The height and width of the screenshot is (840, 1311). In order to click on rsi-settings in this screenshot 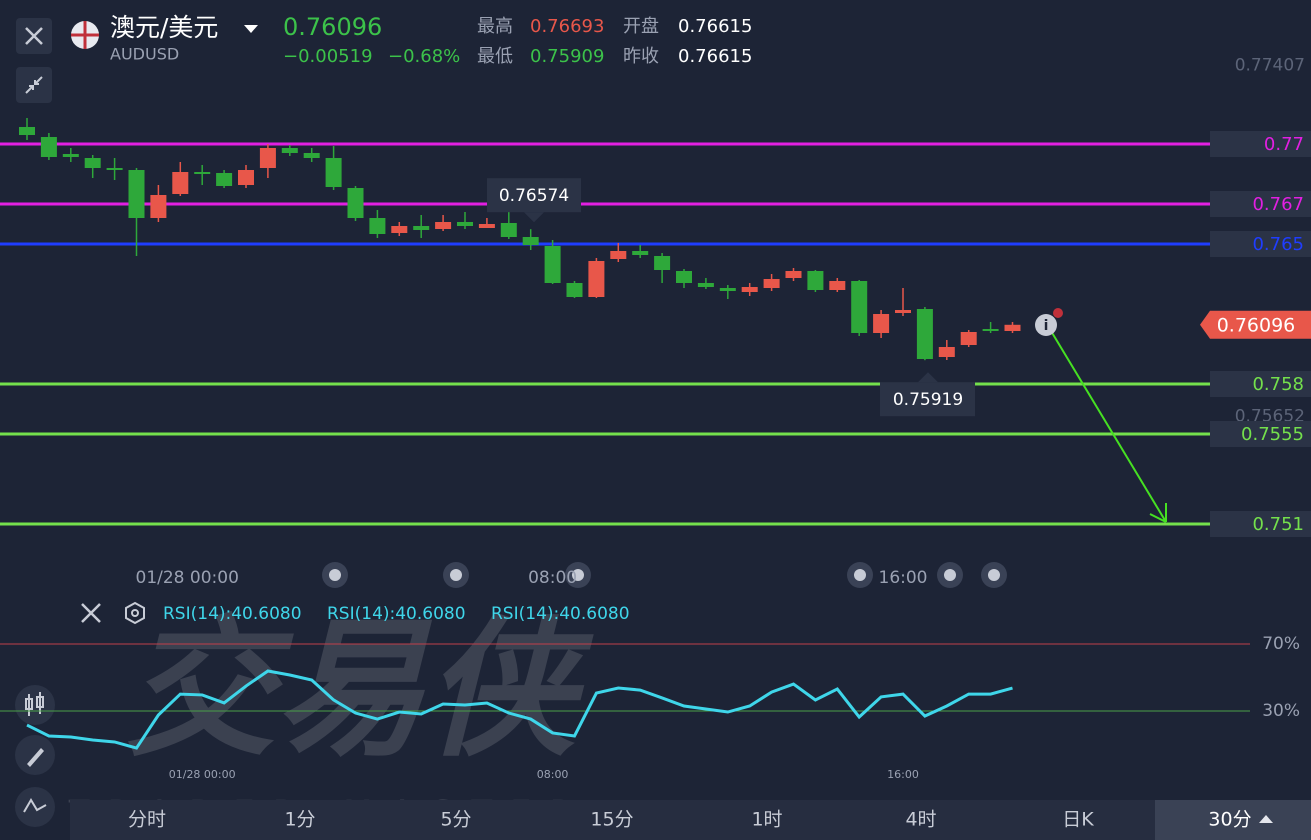, I will do `click(135, 613)`.